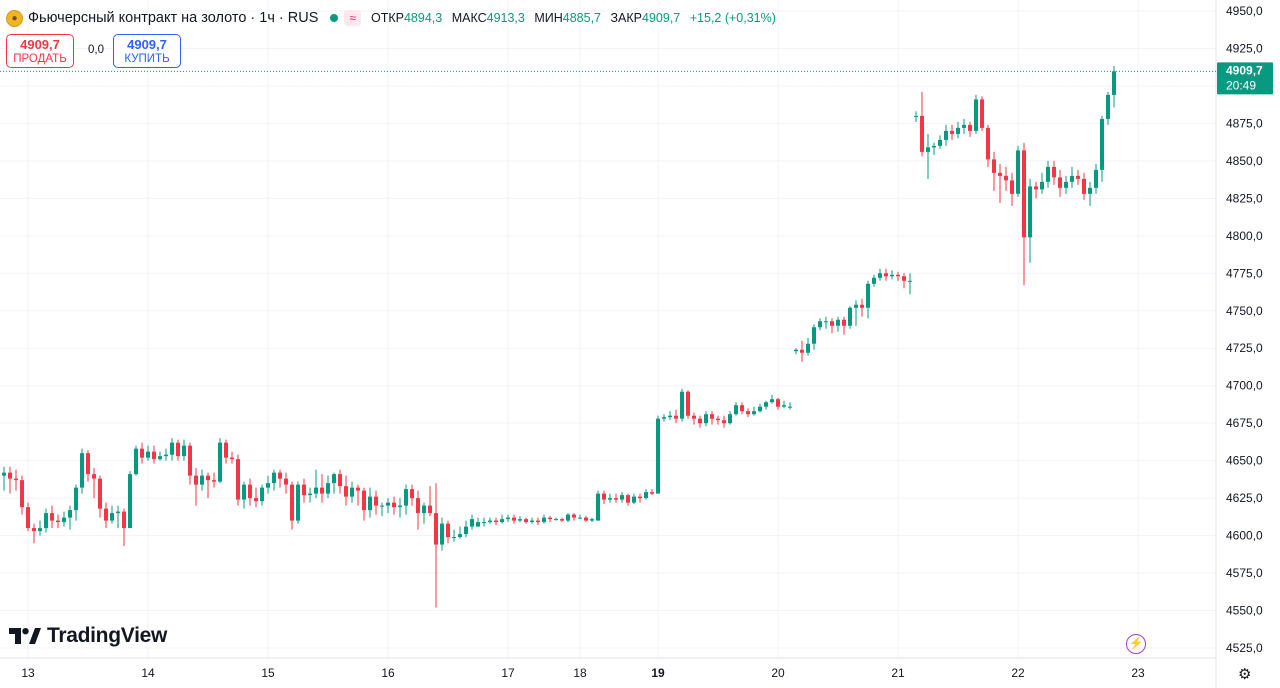 Image resolution: width=1280 pixels, height=688 pixels. Describe the element at coordinates (107, 635) in the screenshot. I see `tradingview-brand: TradingView` at that location.